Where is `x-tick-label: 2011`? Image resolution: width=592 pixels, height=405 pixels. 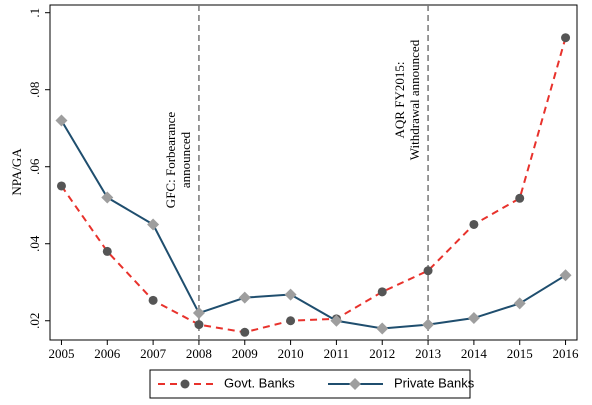 x-tick-label: 2011 is located at coordinates (337, 353).